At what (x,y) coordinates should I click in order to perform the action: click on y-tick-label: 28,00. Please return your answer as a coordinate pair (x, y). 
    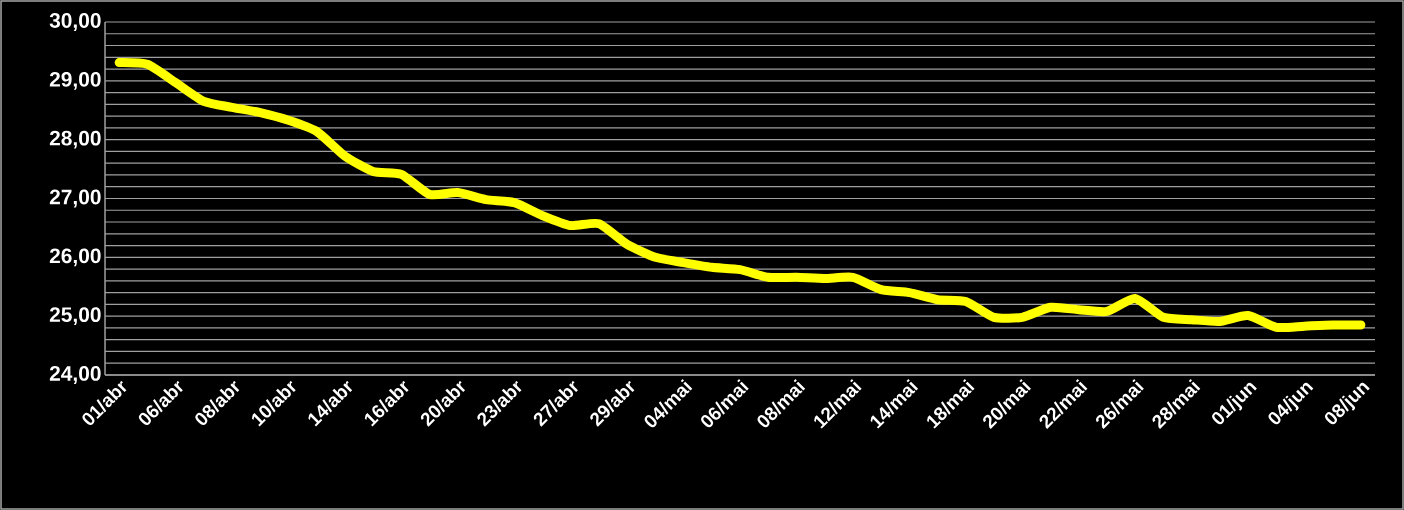
    Looking at the image, I should click on (75, 139).